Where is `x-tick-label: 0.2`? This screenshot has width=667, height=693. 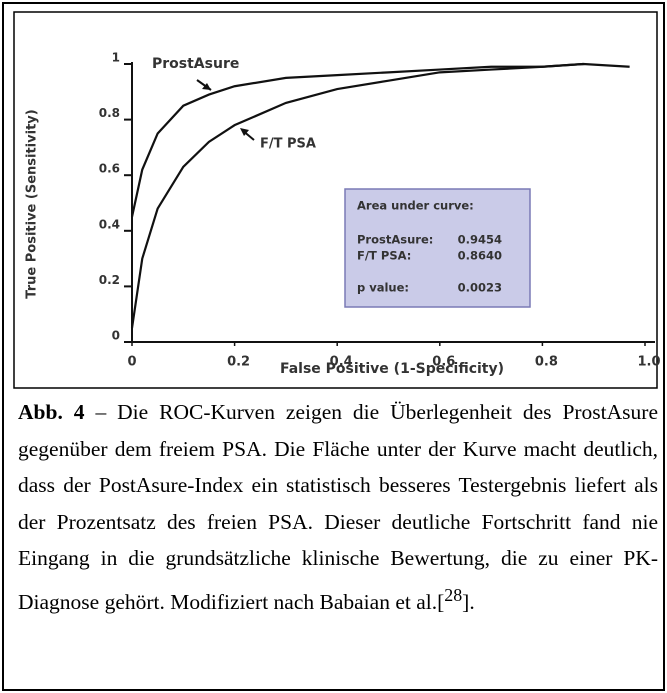 x-tick-label: 0.2 is located at coordinates (238, 362).